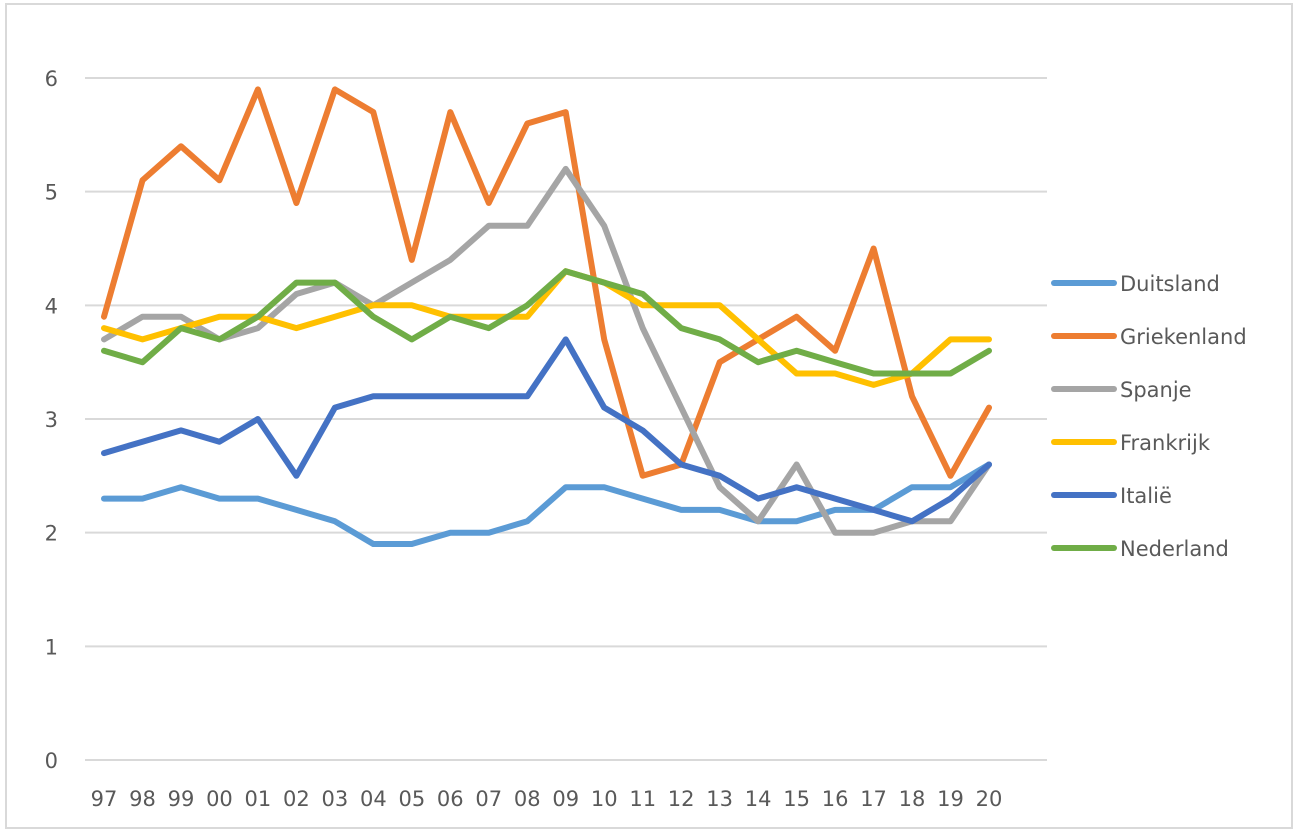 The height and width of the screenshot is (836, 1299). I want to click on x-tick-label: 17, so click(873, 799).